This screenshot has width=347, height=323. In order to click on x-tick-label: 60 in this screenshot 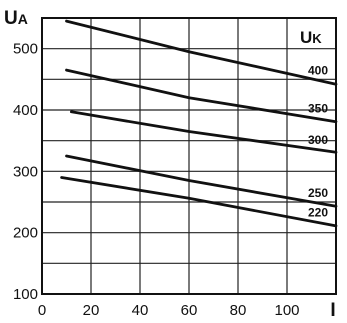, I will do `click(189, 310)`.